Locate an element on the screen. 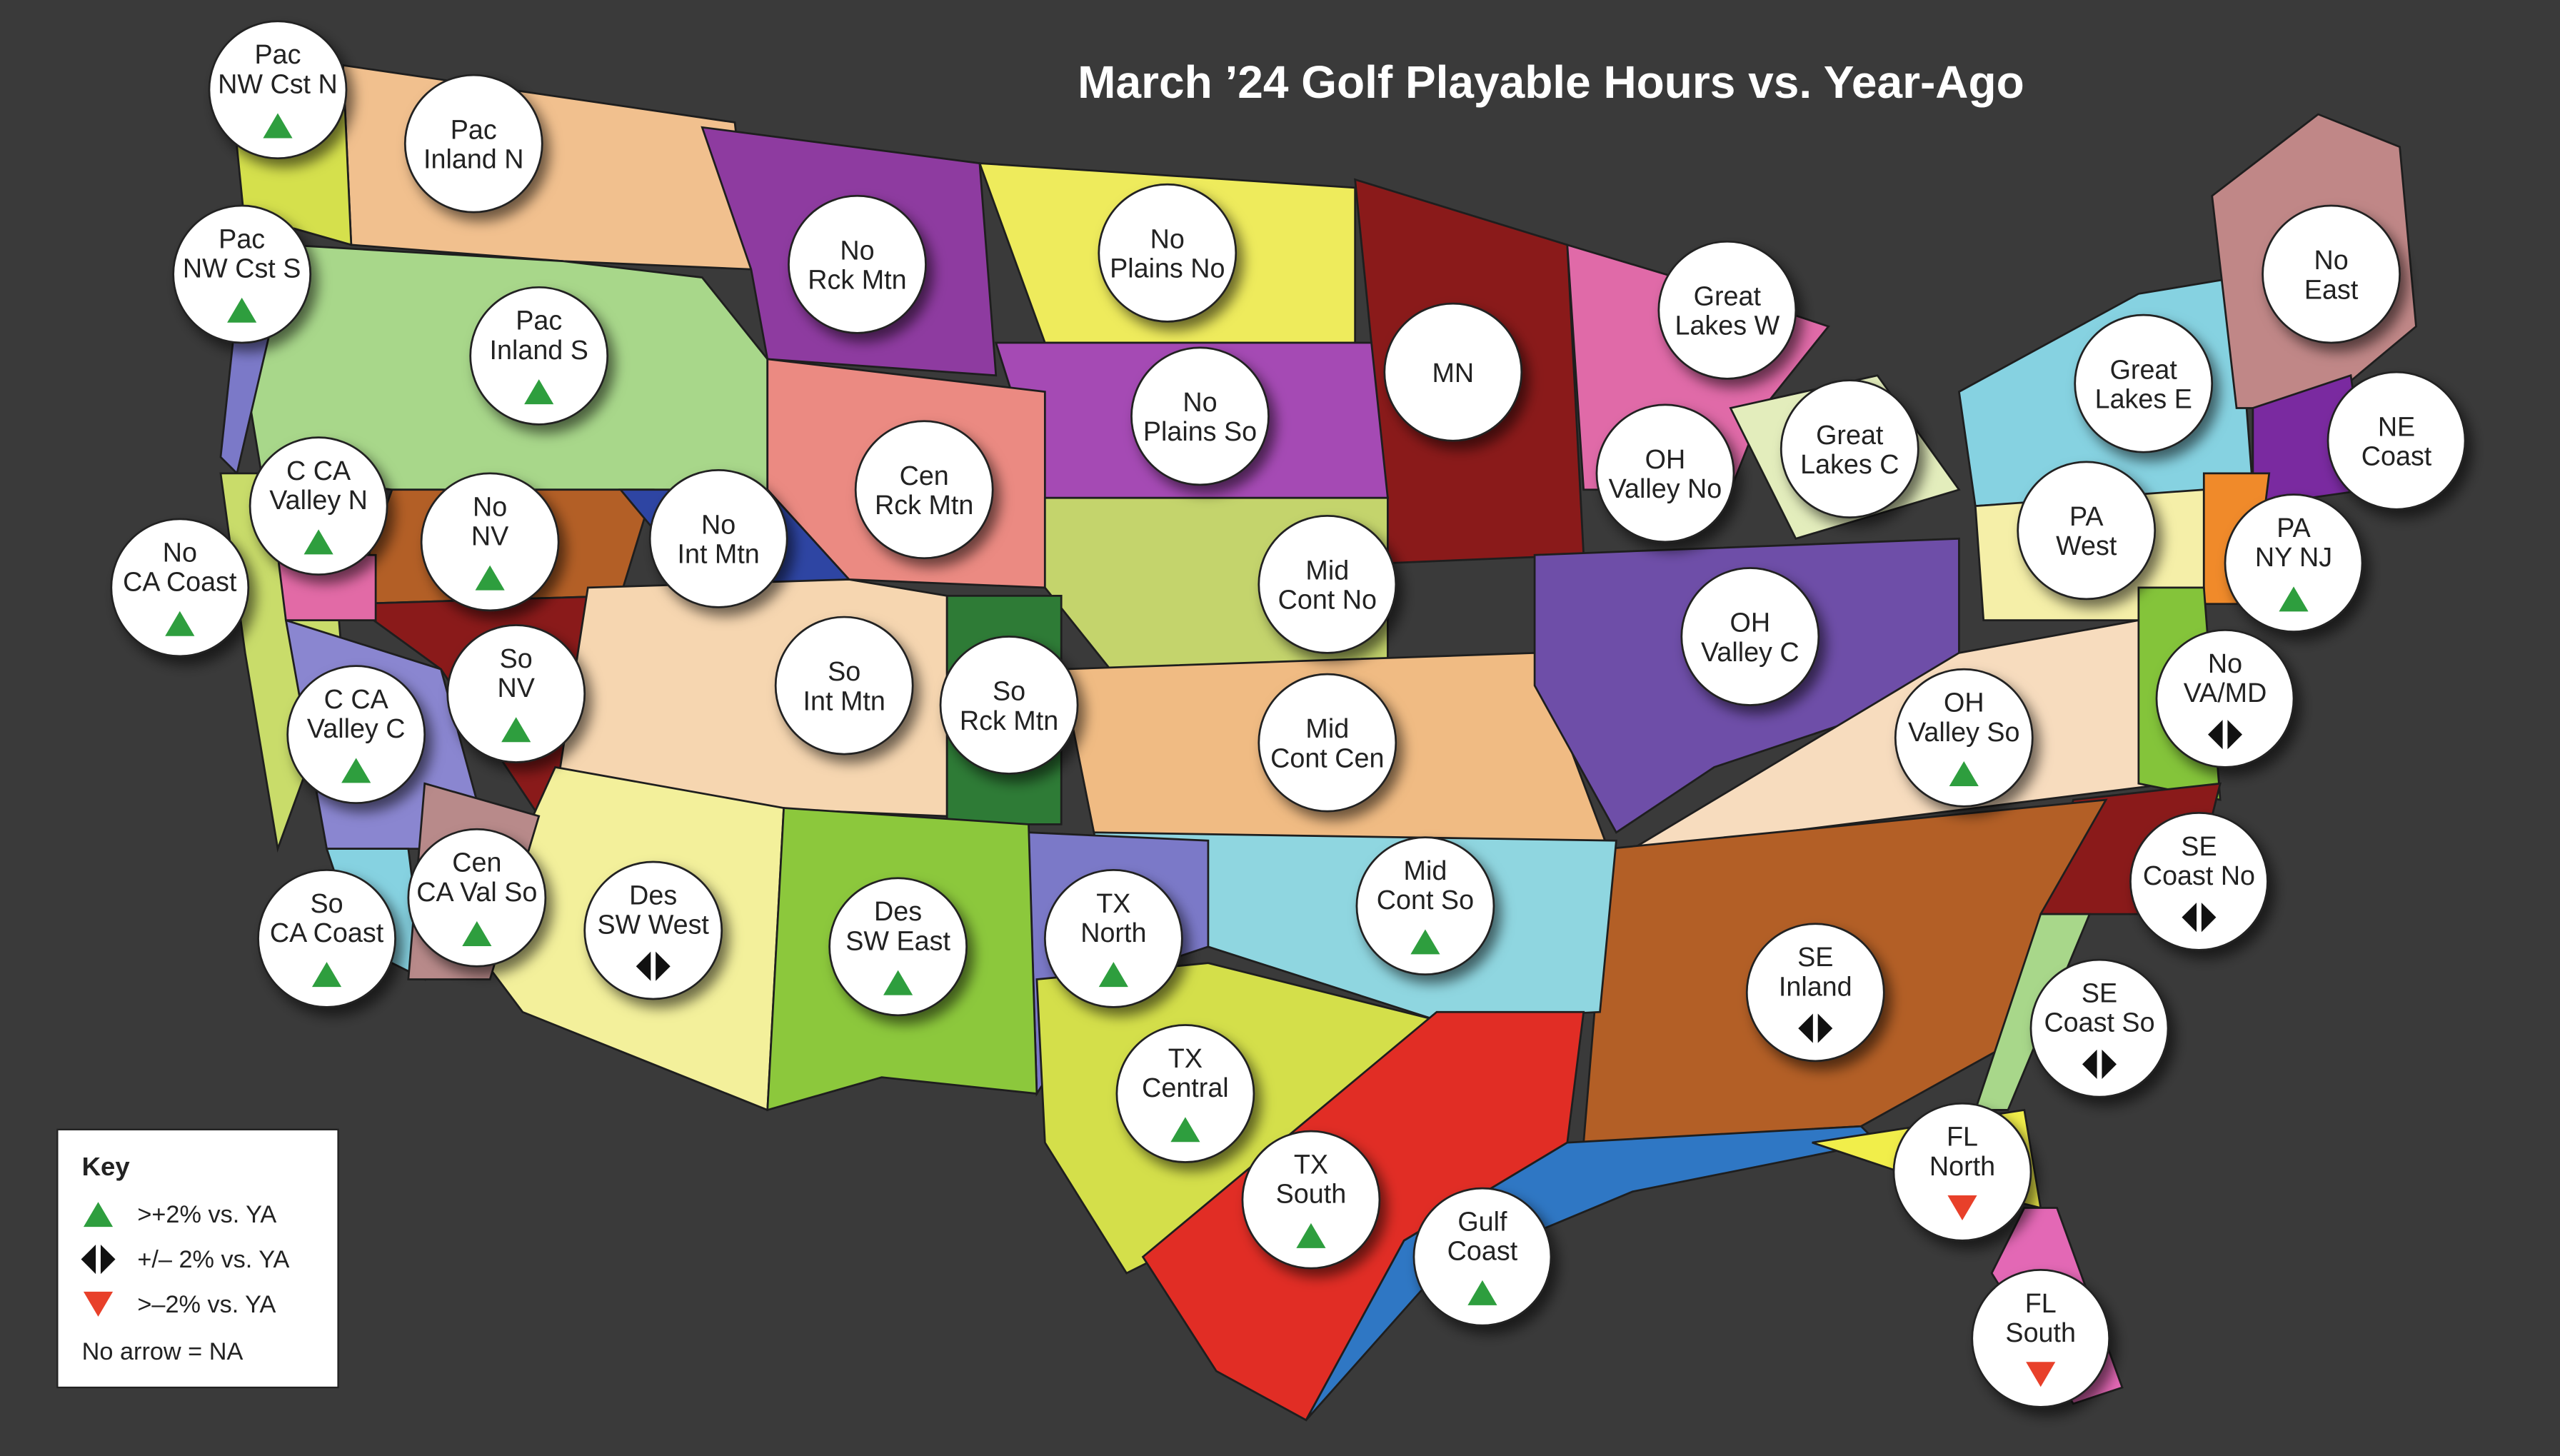 The height and width of the screenshot is (1456, 2560). region-label: Inland N is located at coordinates (473, 159).